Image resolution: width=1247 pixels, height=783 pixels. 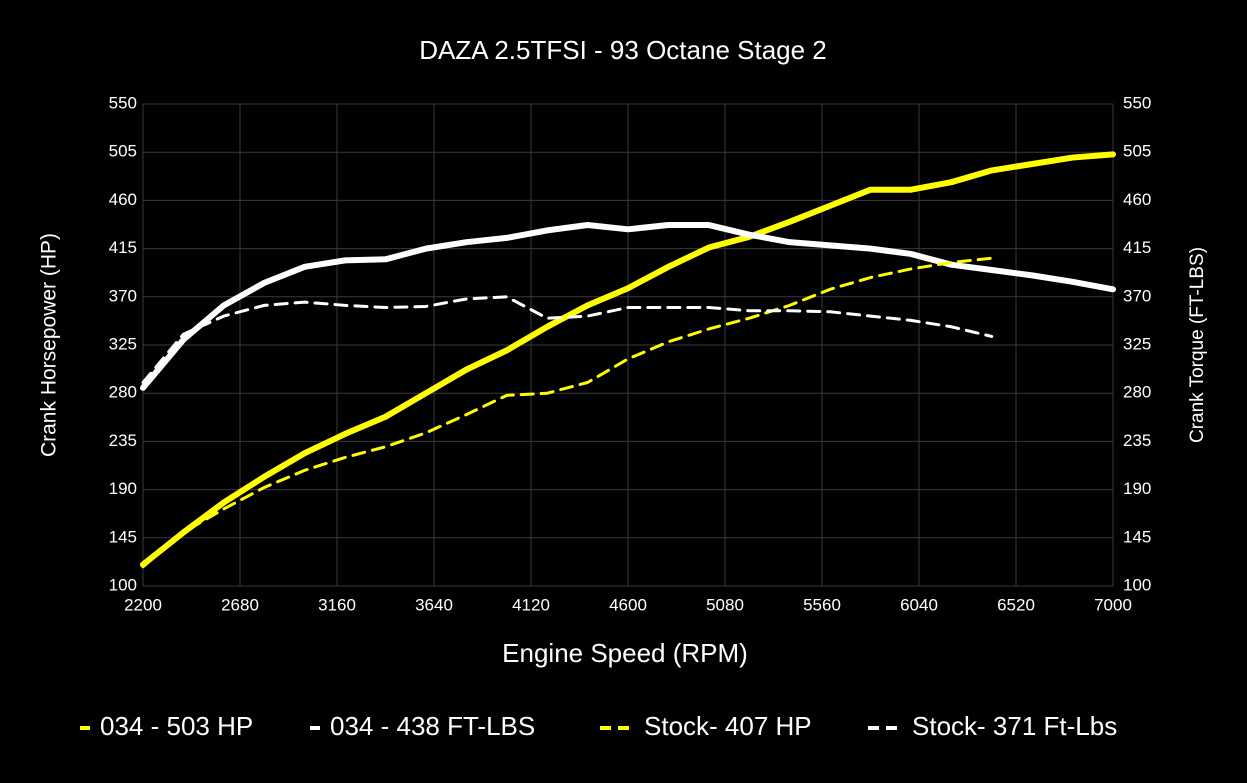 I want to click on y-tick-label: 370, so click(x=123, y=295).